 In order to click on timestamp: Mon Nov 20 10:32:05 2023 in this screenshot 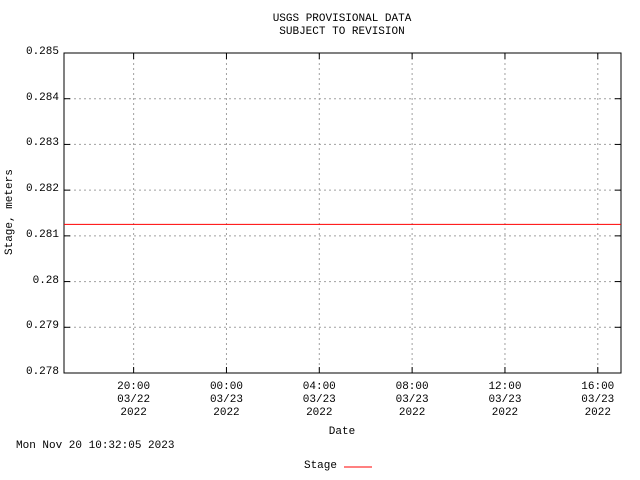, I will do `click(95, 446)`.